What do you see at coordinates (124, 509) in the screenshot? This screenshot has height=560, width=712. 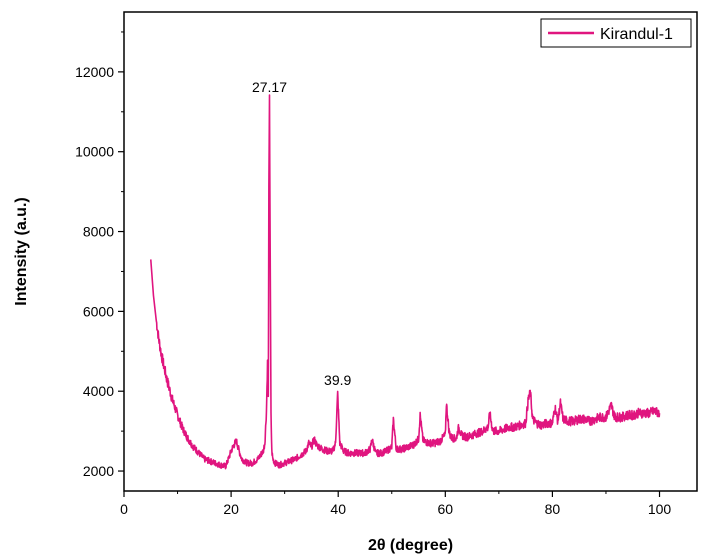 I see `x-tick-label: 0` at bounding box center [124, 509].